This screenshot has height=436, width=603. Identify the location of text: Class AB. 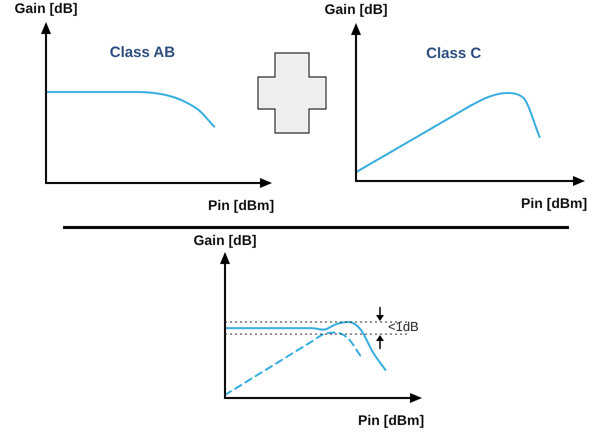
(143, 52).